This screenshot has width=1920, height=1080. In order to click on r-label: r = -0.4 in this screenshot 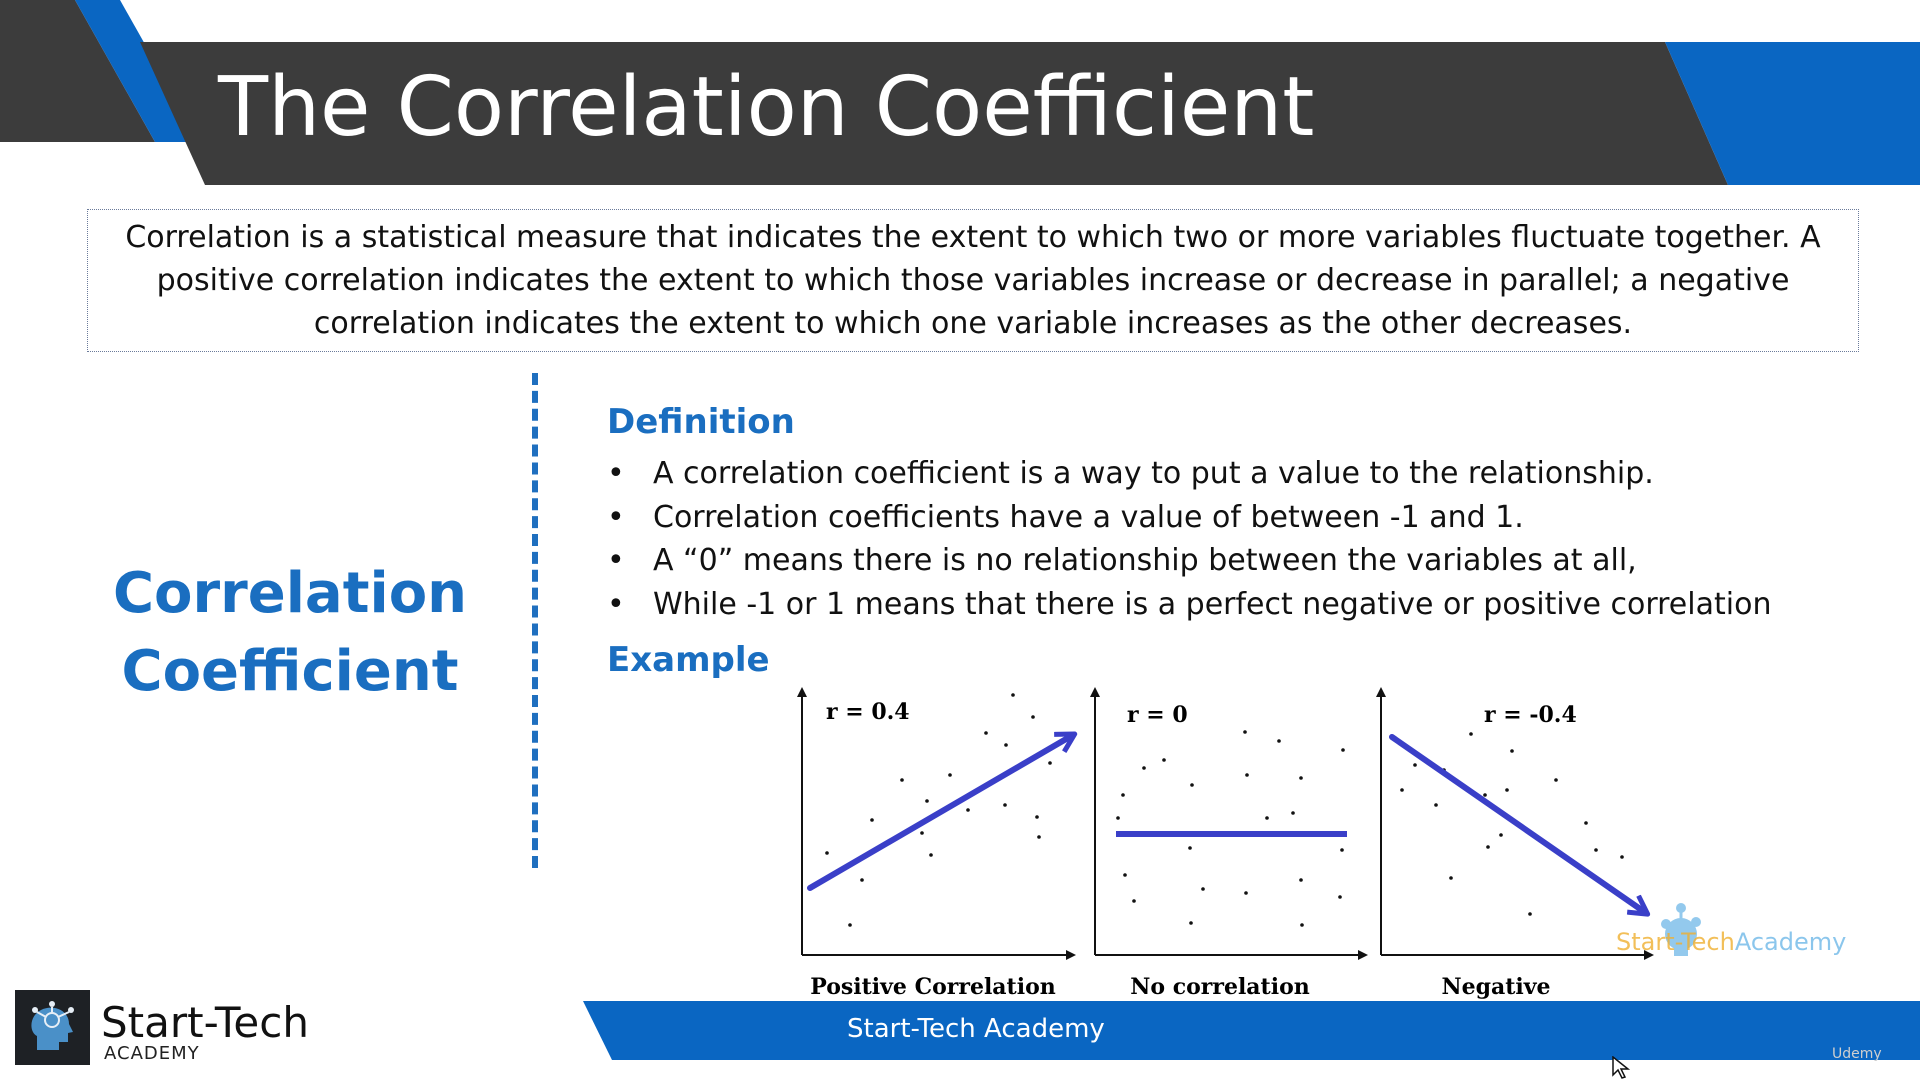, I will do `click(1530, 715)`.